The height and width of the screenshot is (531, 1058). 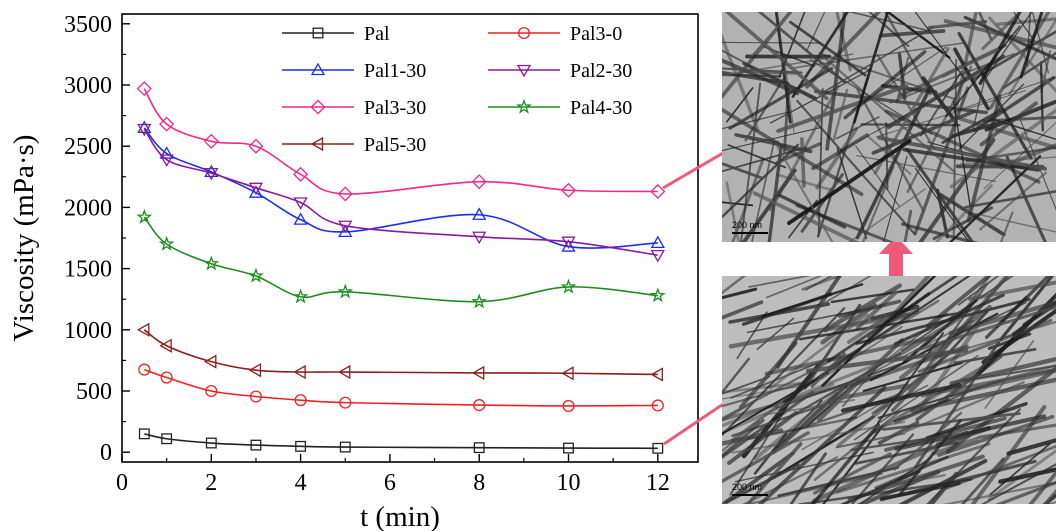 What do you see at coordinates (601, 108) in the screenshot?
I see `legend-label: Pal4-30` at bounding box center [601, 108].